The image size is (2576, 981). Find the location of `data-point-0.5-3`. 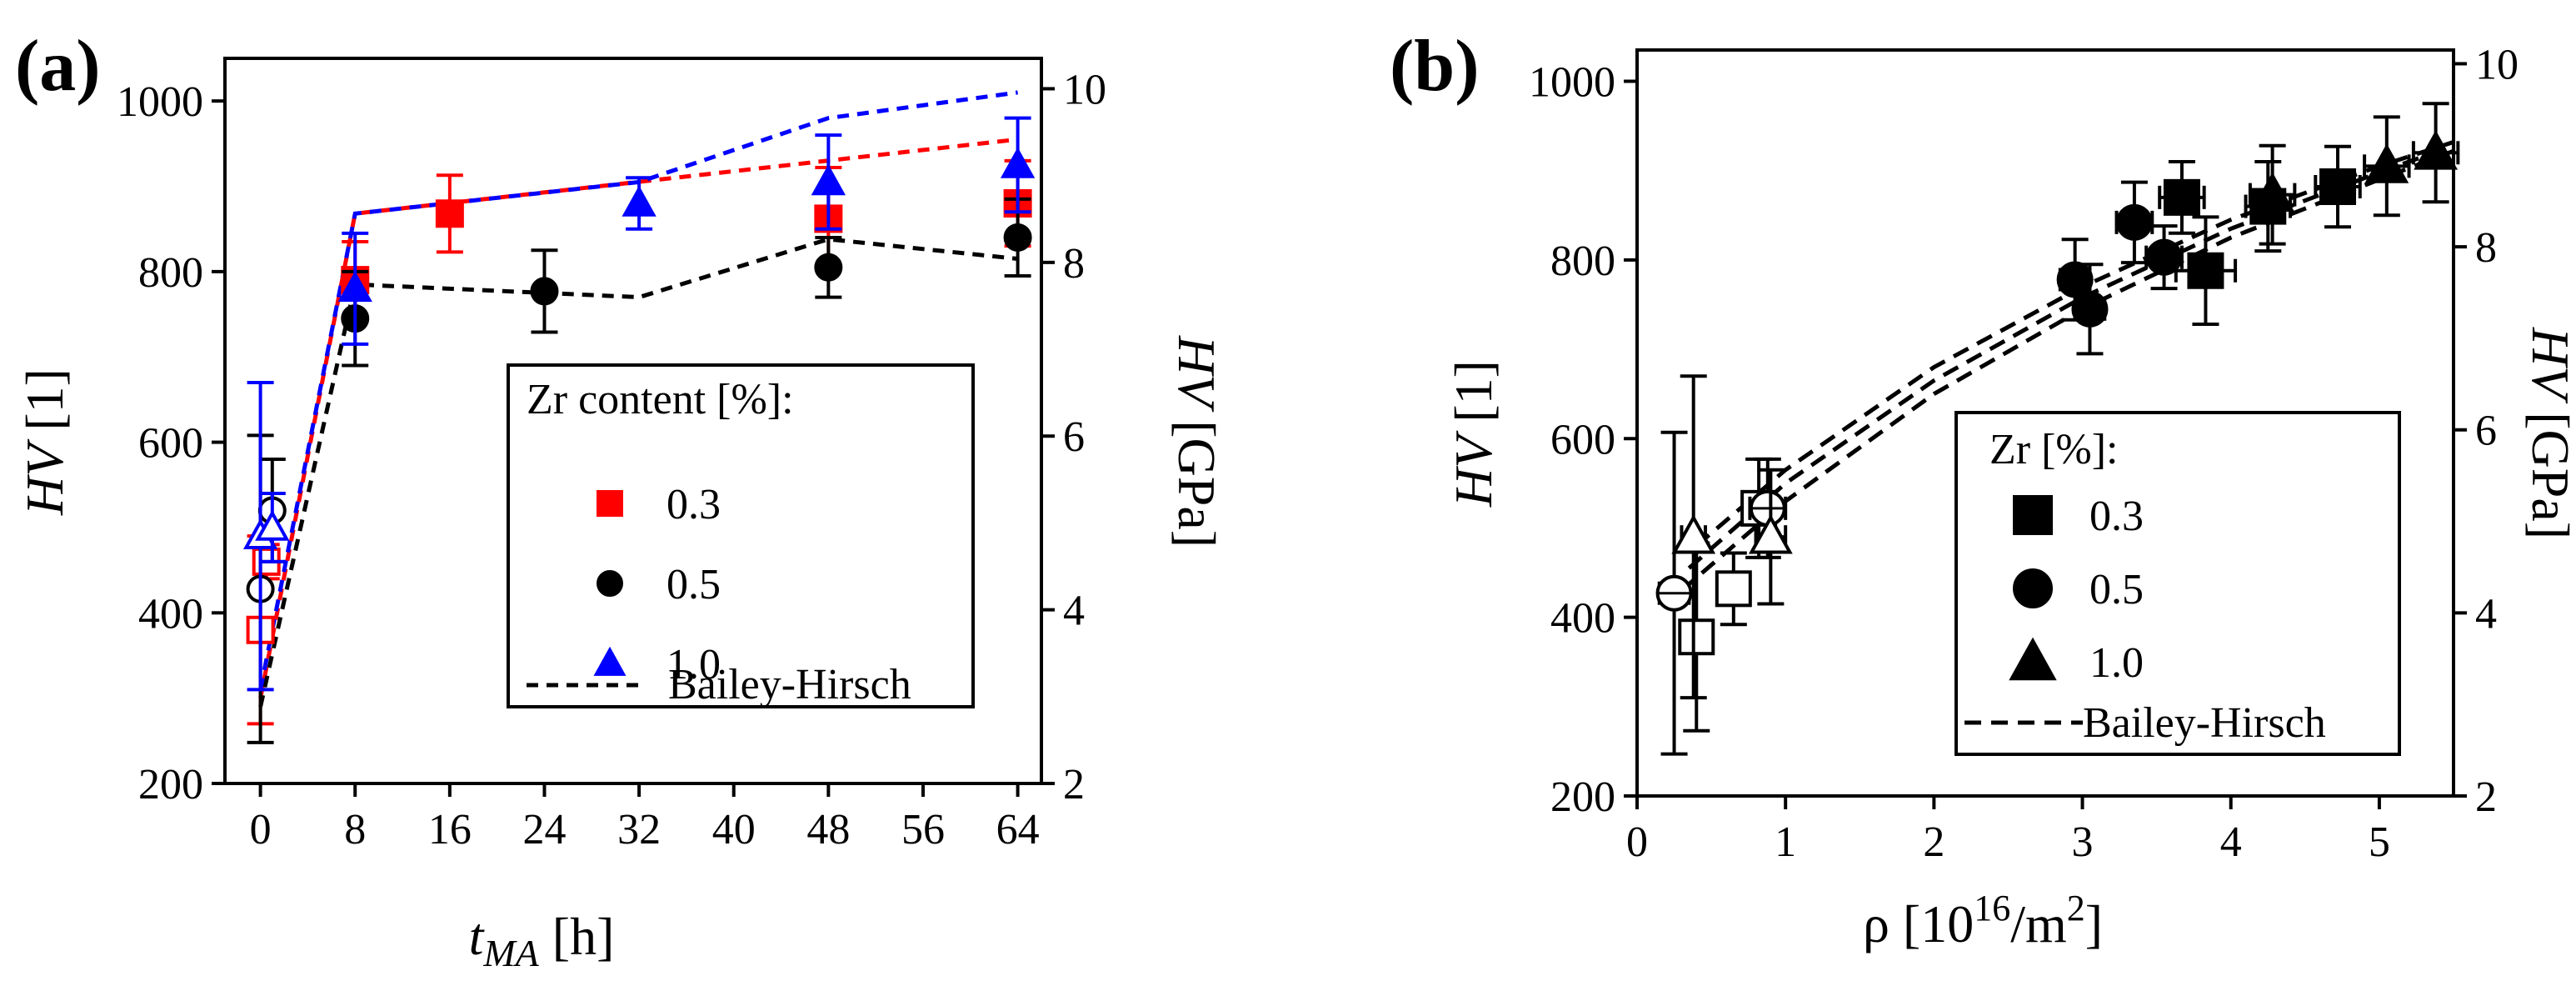

data-point-0.5-3 is located at coordinates (2090, 309).